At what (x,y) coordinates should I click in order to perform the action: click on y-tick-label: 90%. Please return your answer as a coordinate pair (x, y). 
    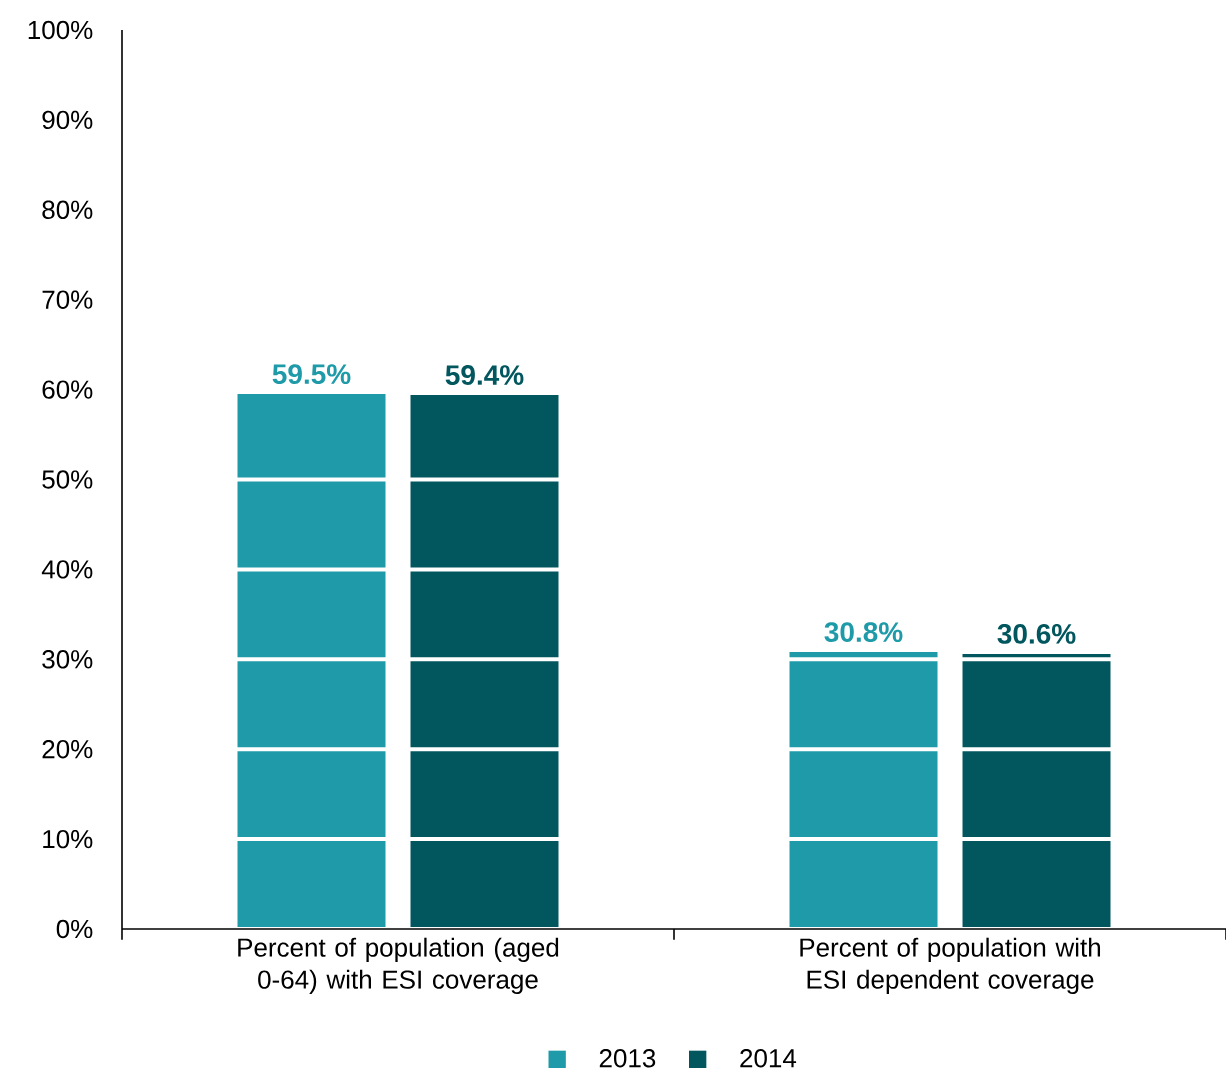
    Looking at the image, I should click on (67, 120).